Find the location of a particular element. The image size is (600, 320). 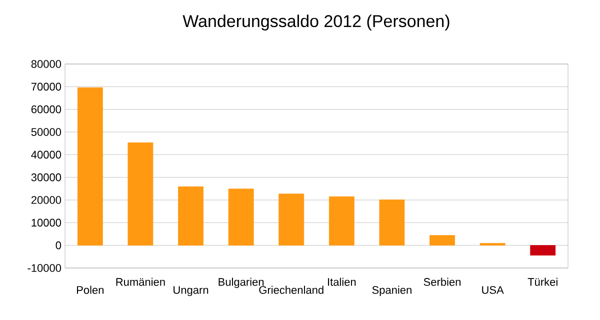

y-tick-label: 80000 is located at coordinates (46, 64).